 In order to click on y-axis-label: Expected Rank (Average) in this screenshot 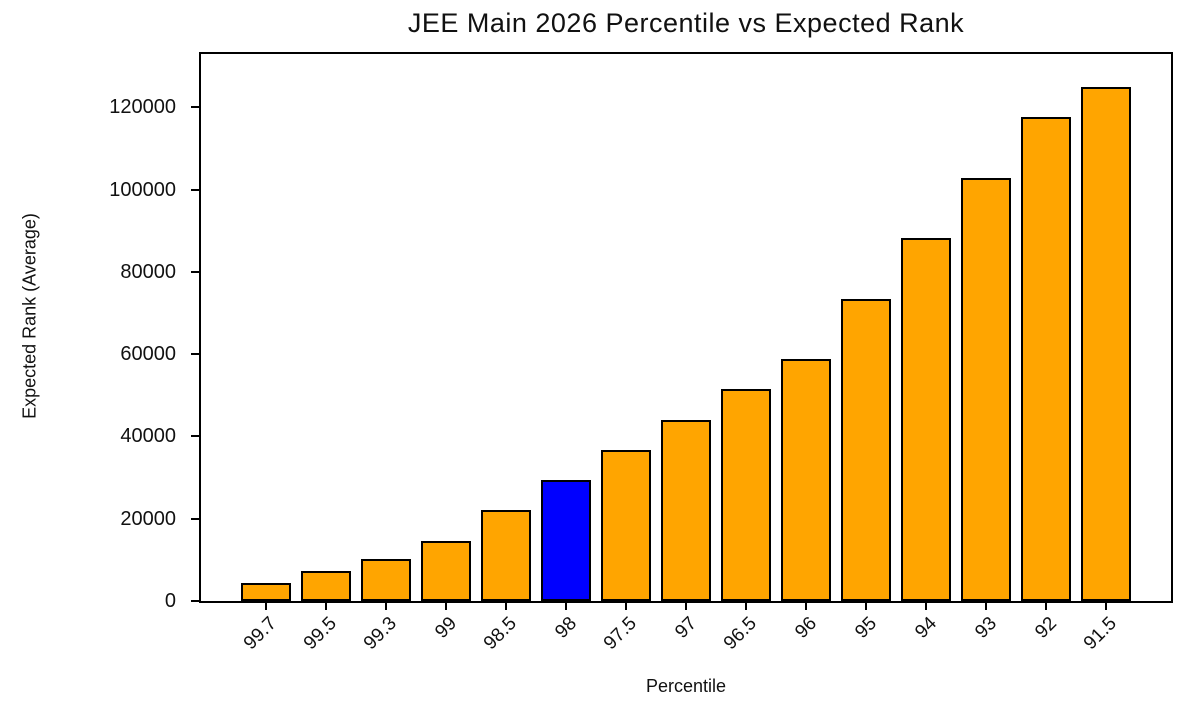, I will do `click(29, 316)`.